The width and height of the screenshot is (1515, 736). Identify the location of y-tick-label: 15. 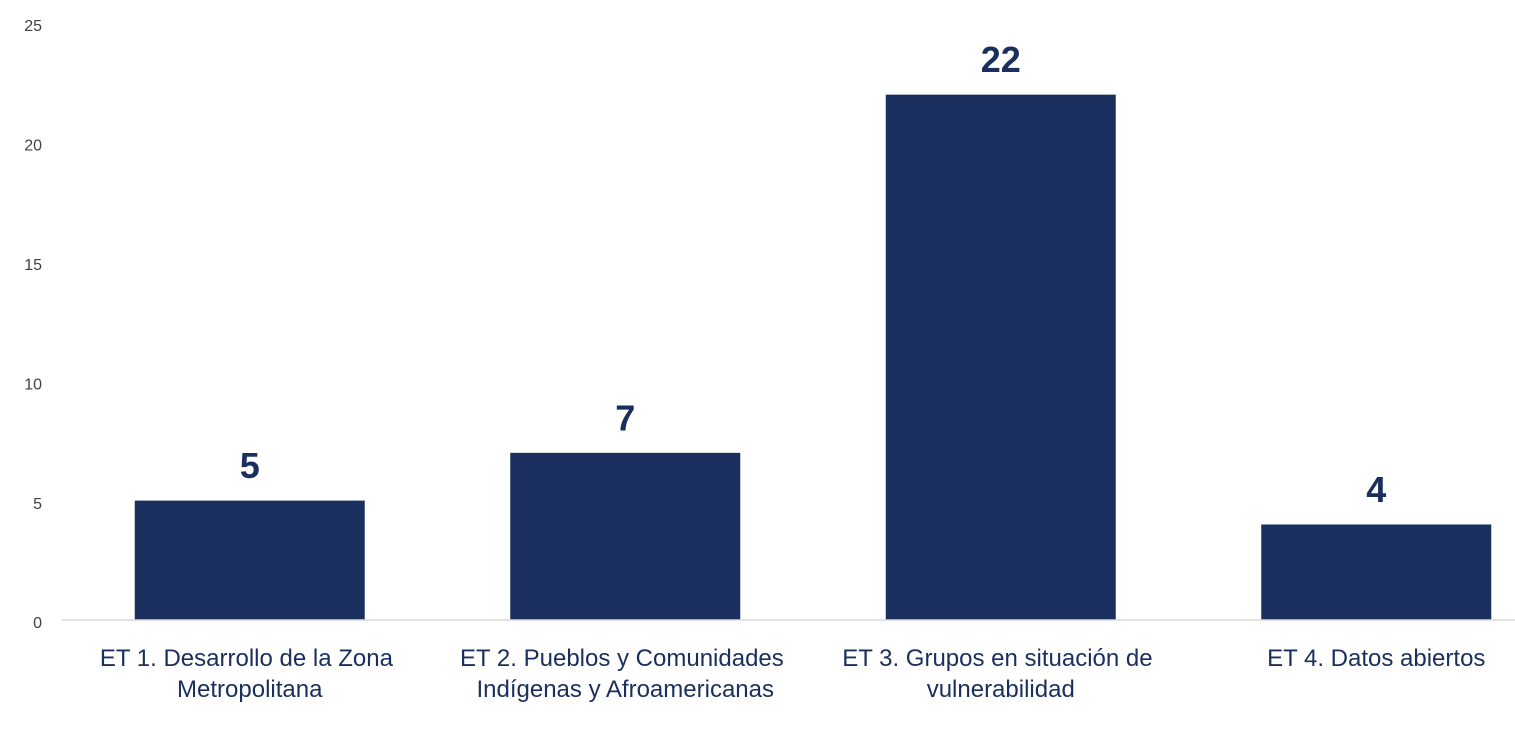
(33, 265).